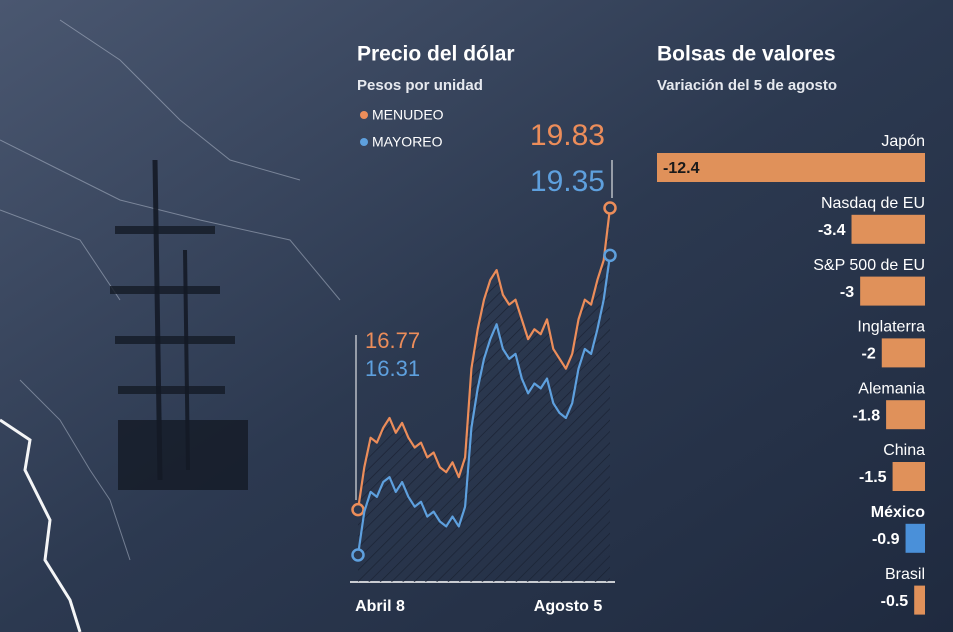 The width and height of the screenshot is (953, 632). What do you see at coordinates (681, 168) in the screenshot?
I see `value-label: -12.4` at bounding box center [681, 168].